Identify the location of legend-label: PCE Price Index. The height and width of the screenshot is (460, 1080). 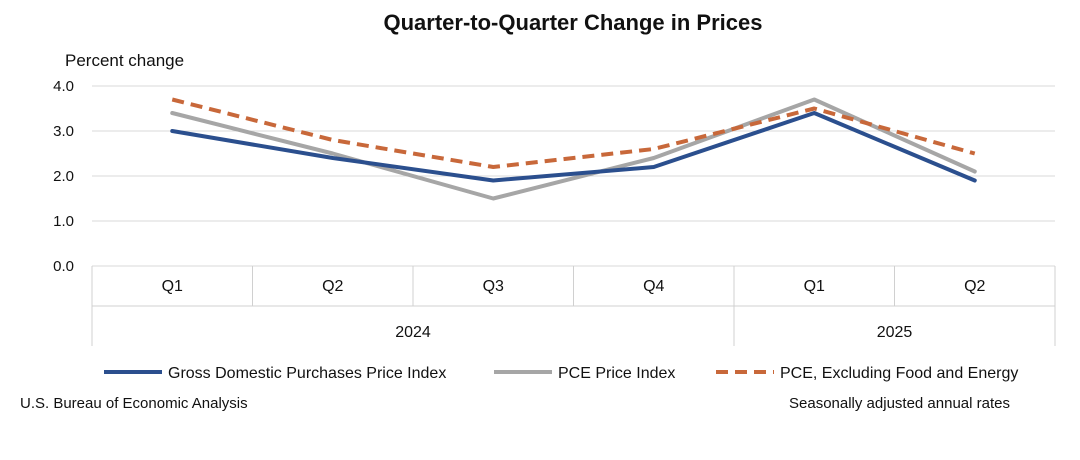
(616, 373).